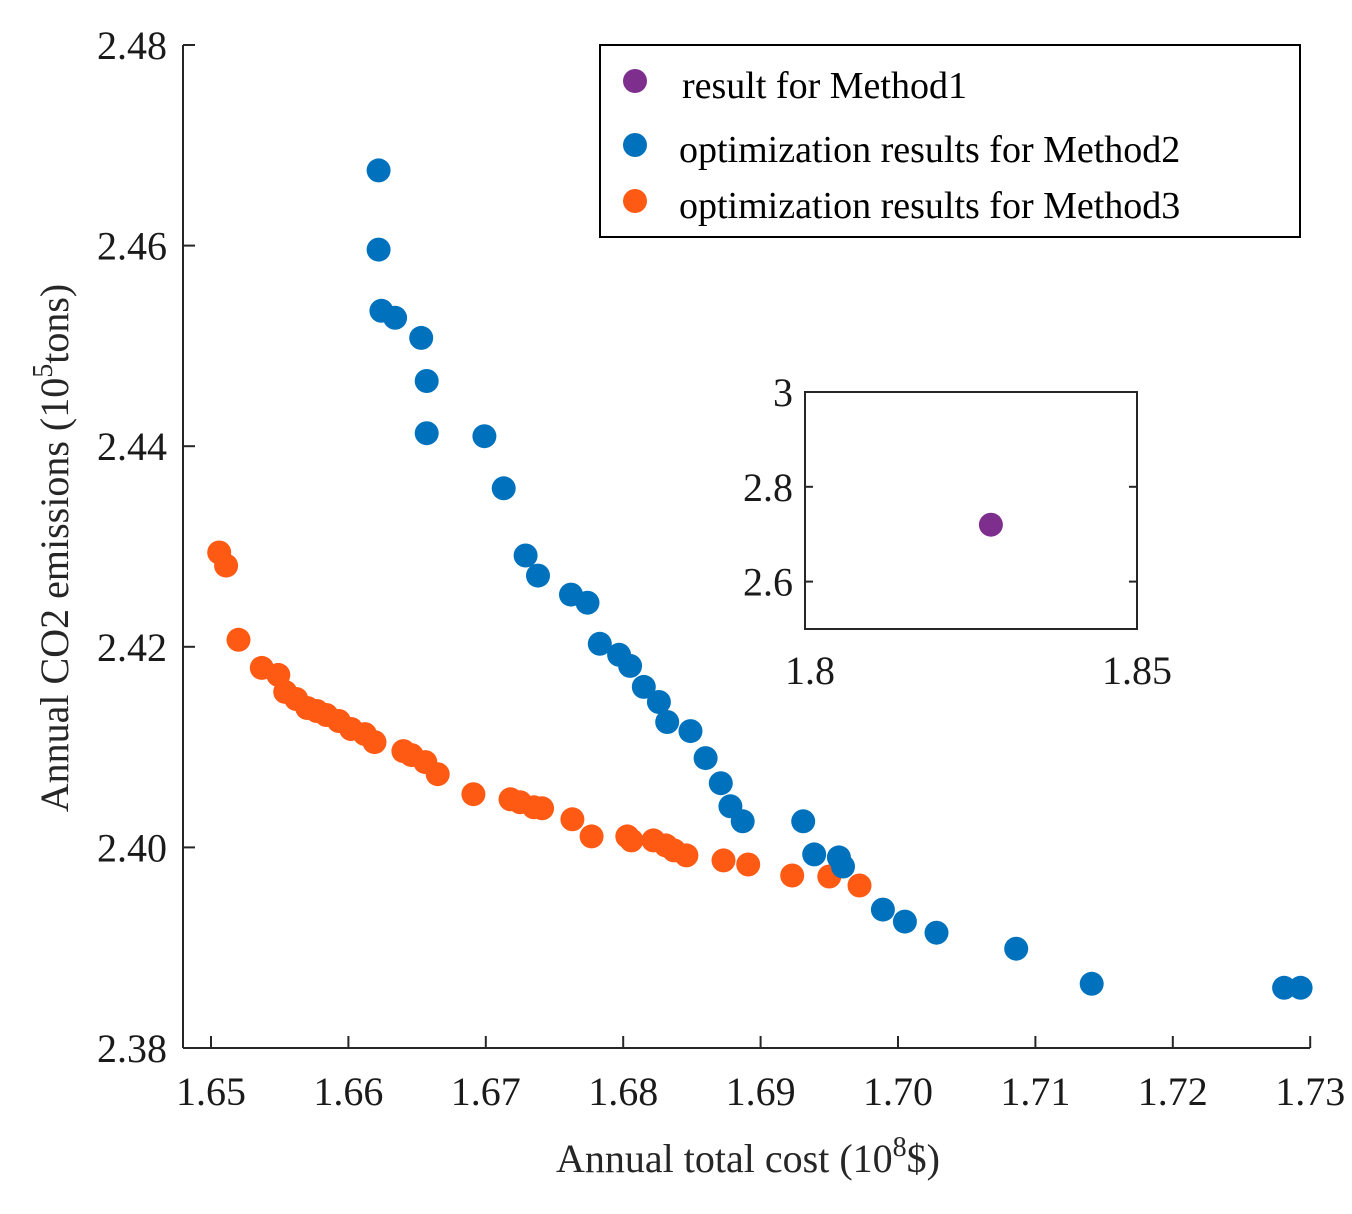 Image resolution: width=1352 pixels, height=1214 pixels. Describe the element at coordinates (1137, 670) in the screenshot. I see `inset-x-tick-label: 1.85` at that location.